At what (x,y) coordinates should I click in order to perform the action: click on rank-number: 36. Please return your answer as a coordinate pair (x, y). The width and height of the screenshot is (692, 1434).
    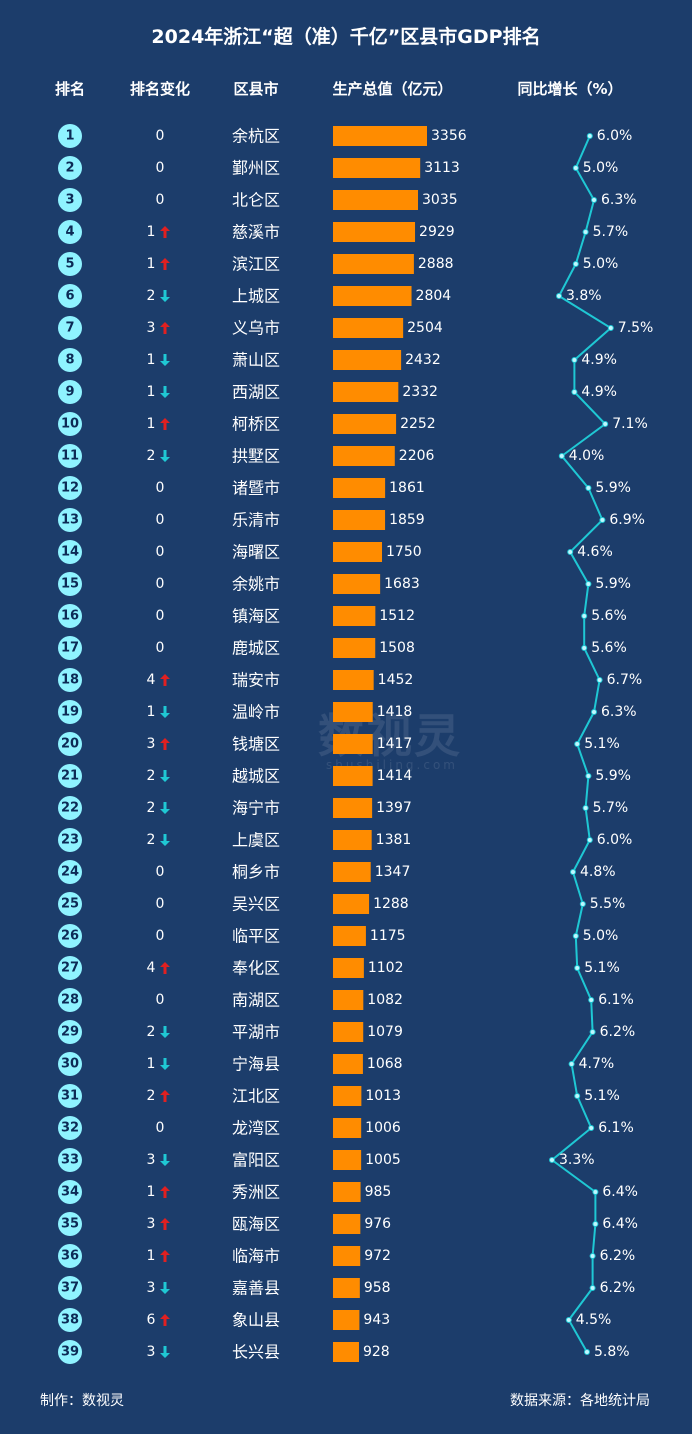
    Looking at the image, I should click on (70, 1256).